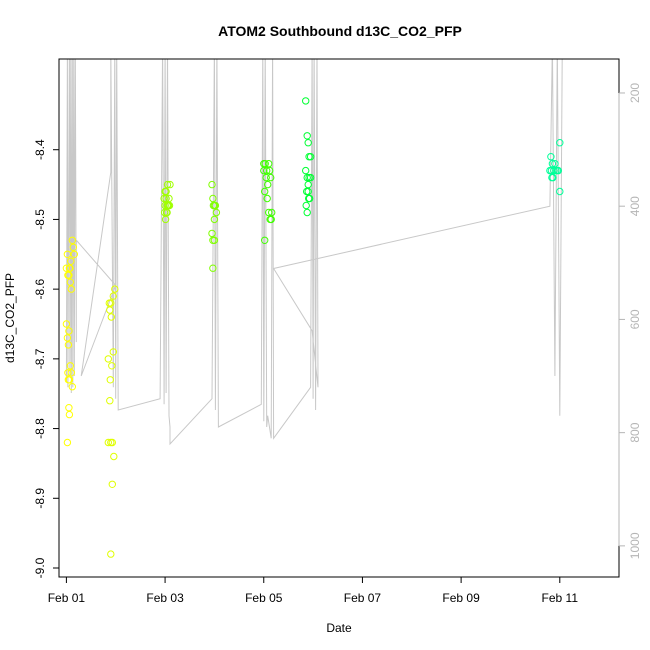 The width and height of the screenshot is (650, 650). I want to click on x-tick-label: Feb 09, so click(461, 598).